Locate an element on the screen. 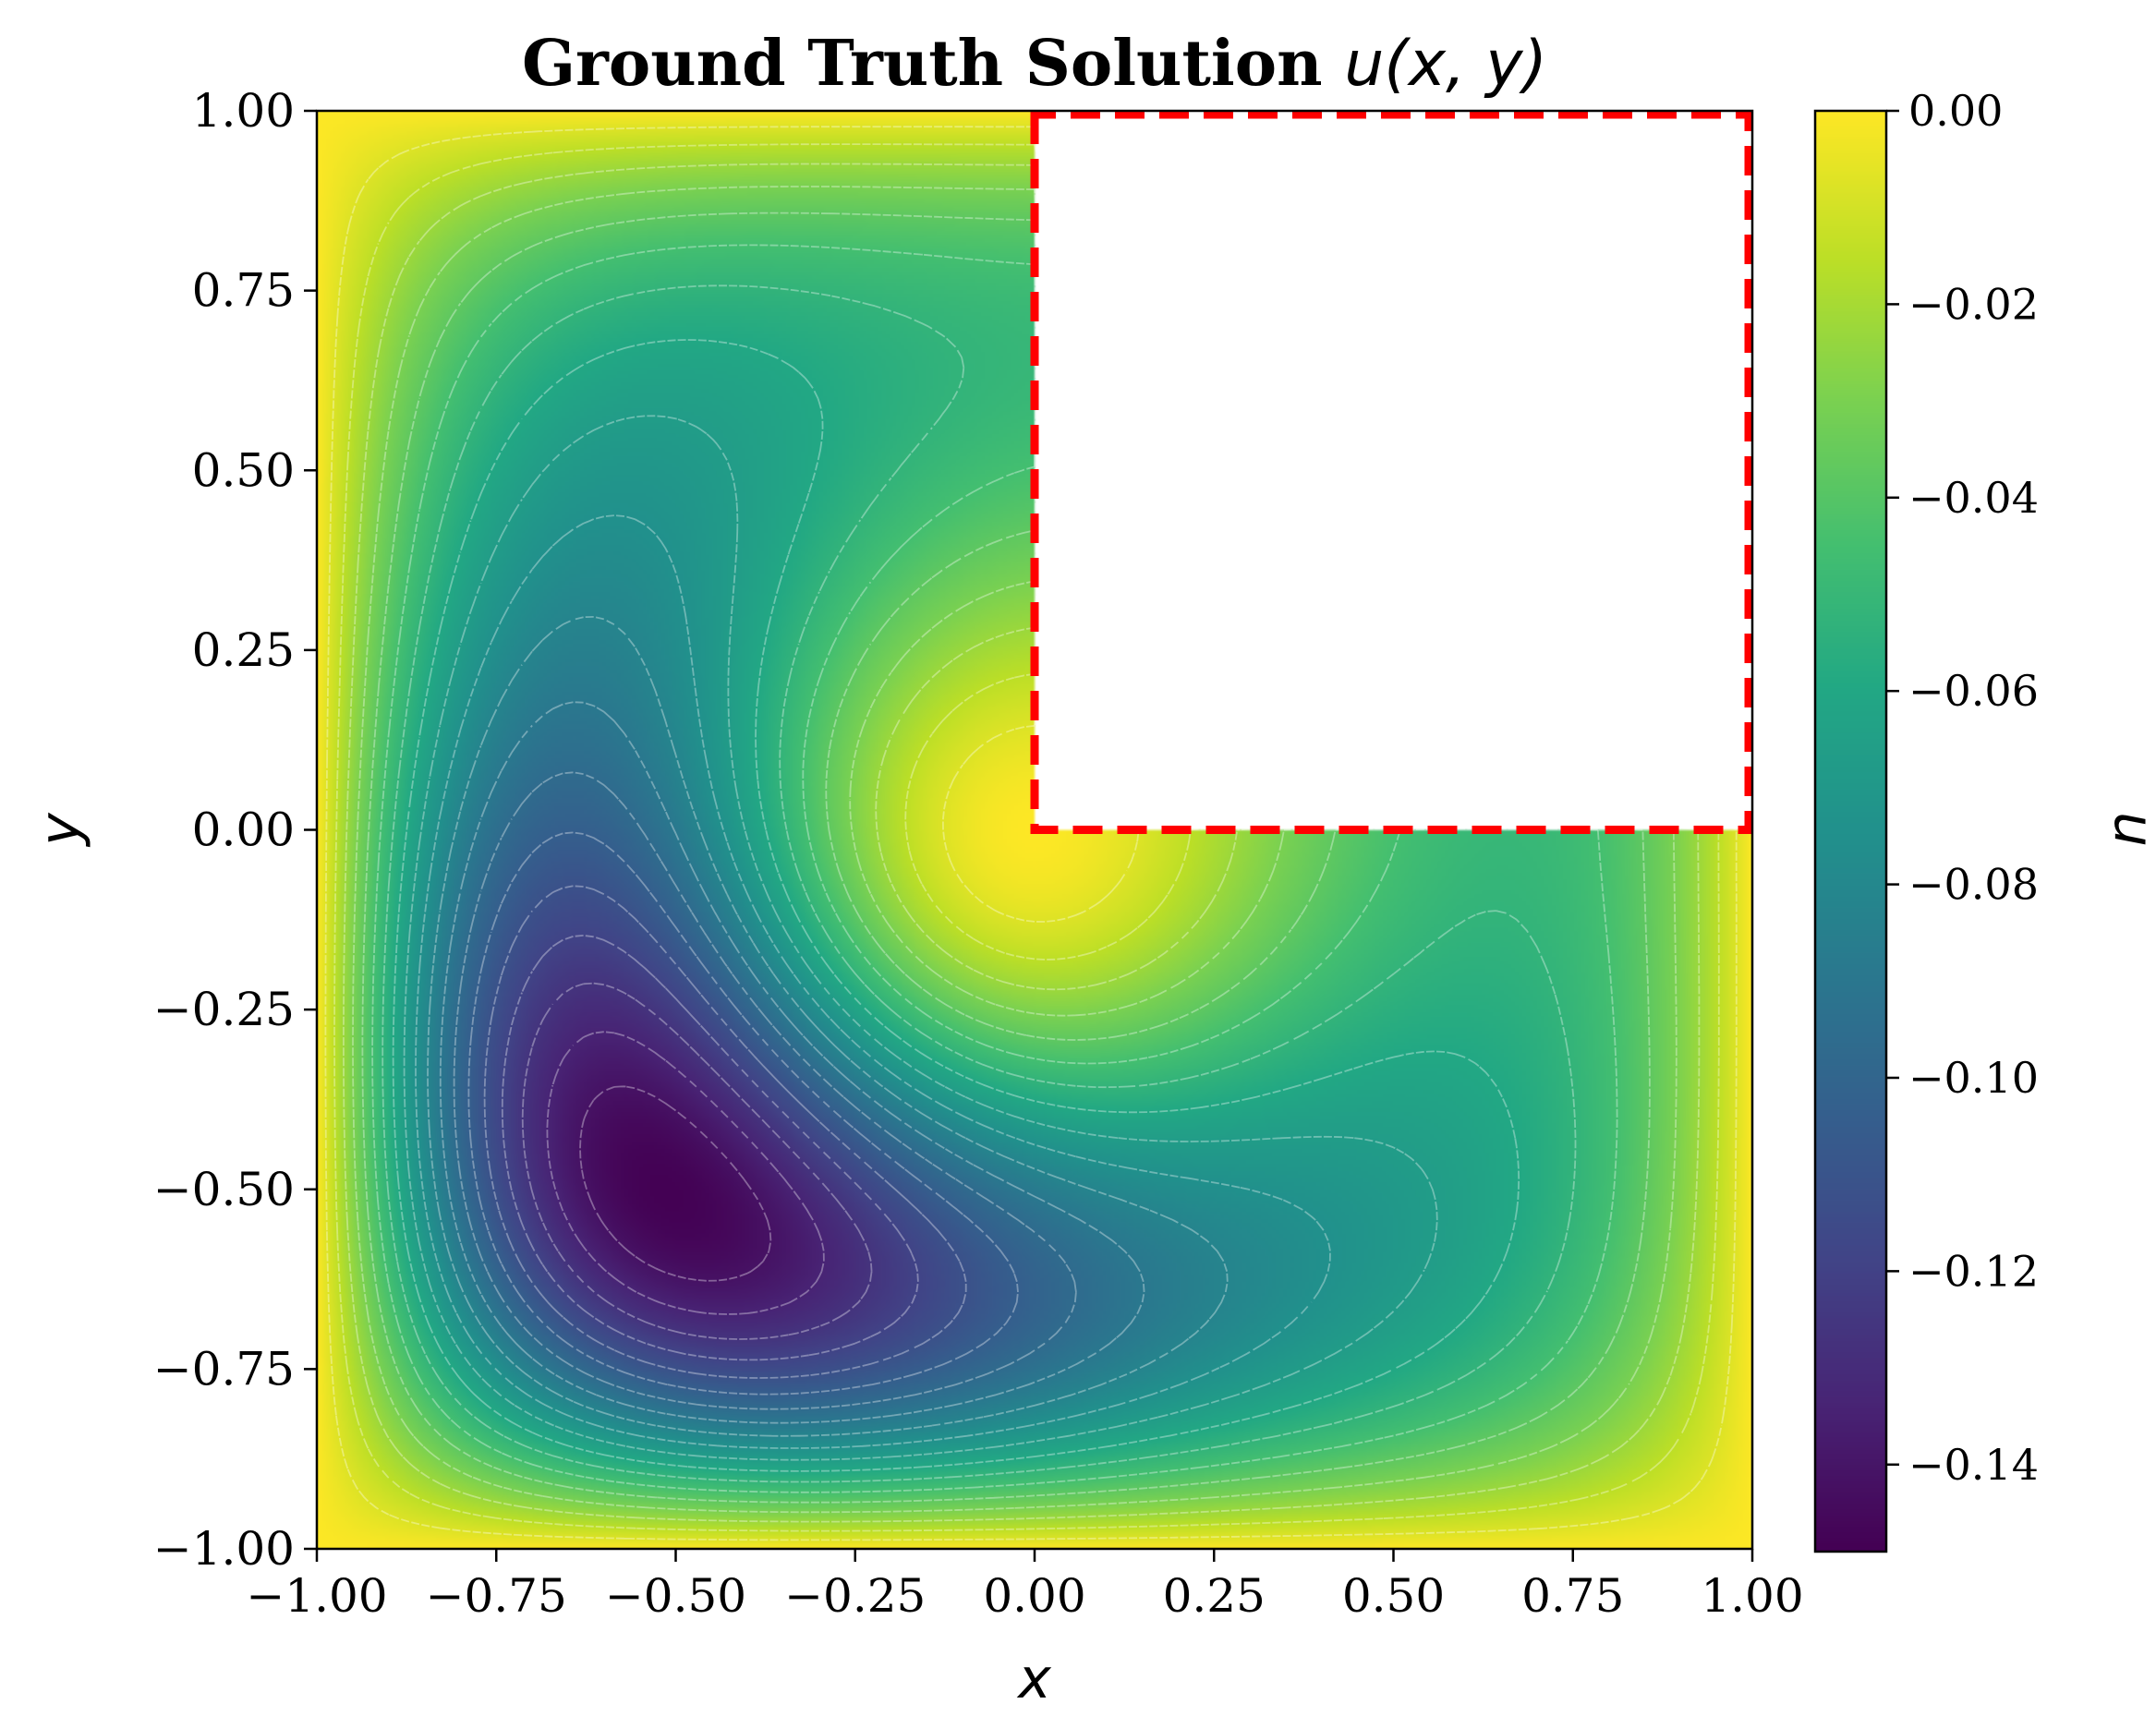  chart-title: Ground Truth Solution u(x, y) is located at coordinates (1034, 64).